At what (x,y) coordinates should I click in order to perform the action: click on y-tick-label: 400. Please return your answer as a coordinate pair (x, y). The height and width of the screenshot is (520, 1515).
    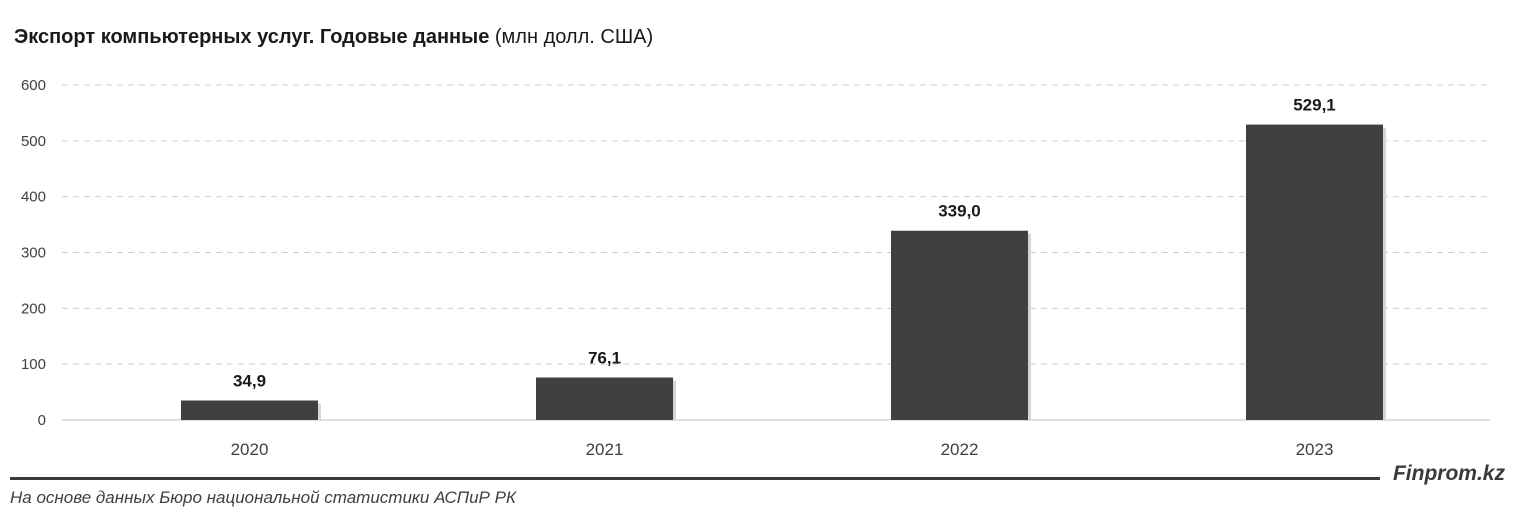
    Looking at the image, I should click on (33, 197).